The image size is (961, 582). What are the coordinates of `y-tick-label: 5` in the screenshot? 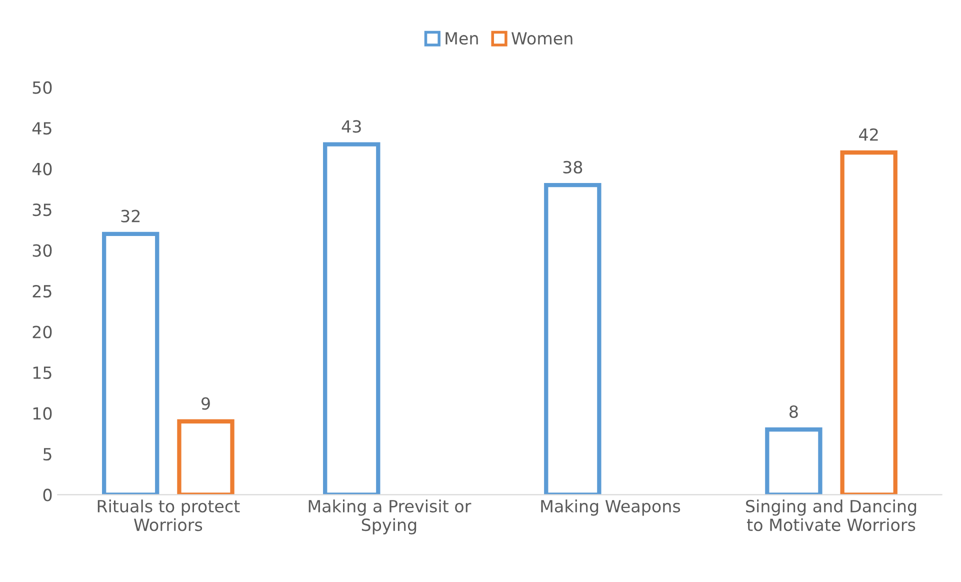 It's located at (47, 454).